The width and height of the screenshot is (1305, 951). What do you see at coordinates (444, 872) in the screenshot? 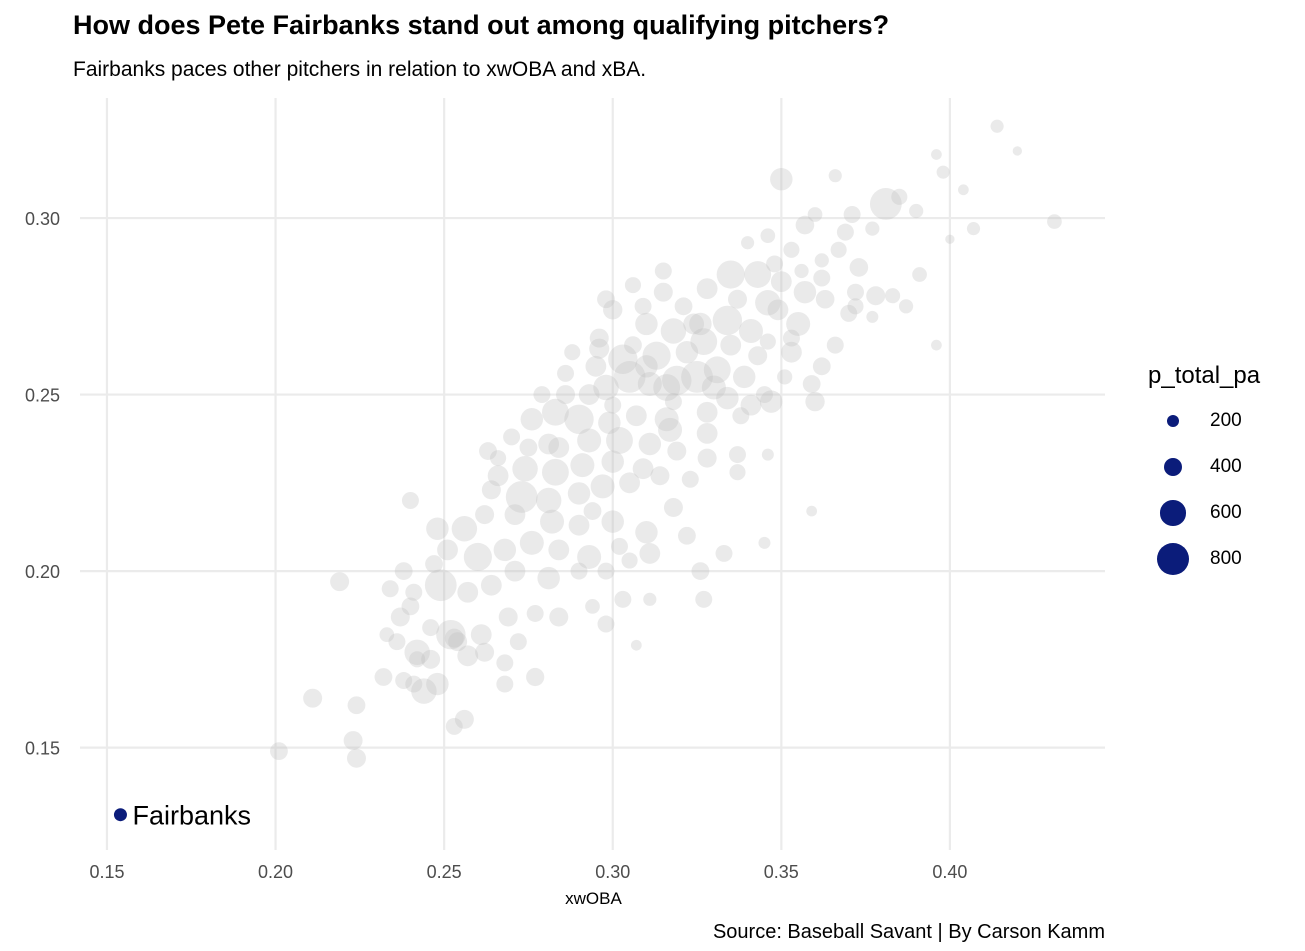
I see `x-tick-label: 0.25` at bounding box center [444, 872].